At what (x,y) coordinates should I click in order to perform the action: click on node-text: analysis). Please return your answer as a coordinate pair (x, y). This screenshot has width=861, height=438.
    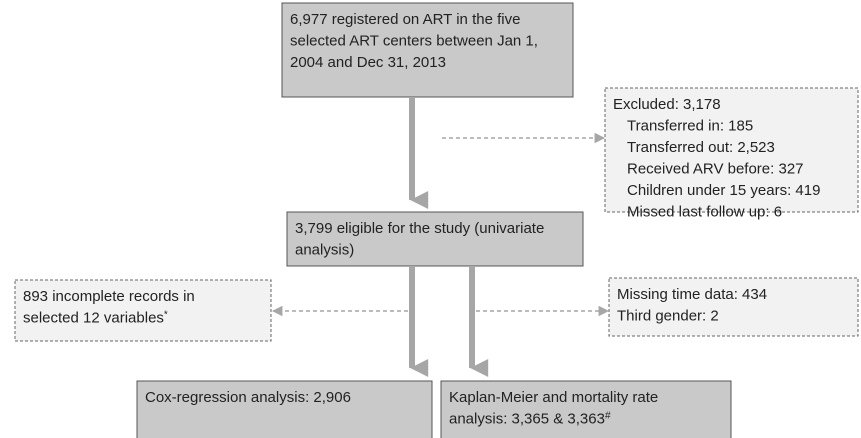
    Looking at the image, I should click on (324, 250).